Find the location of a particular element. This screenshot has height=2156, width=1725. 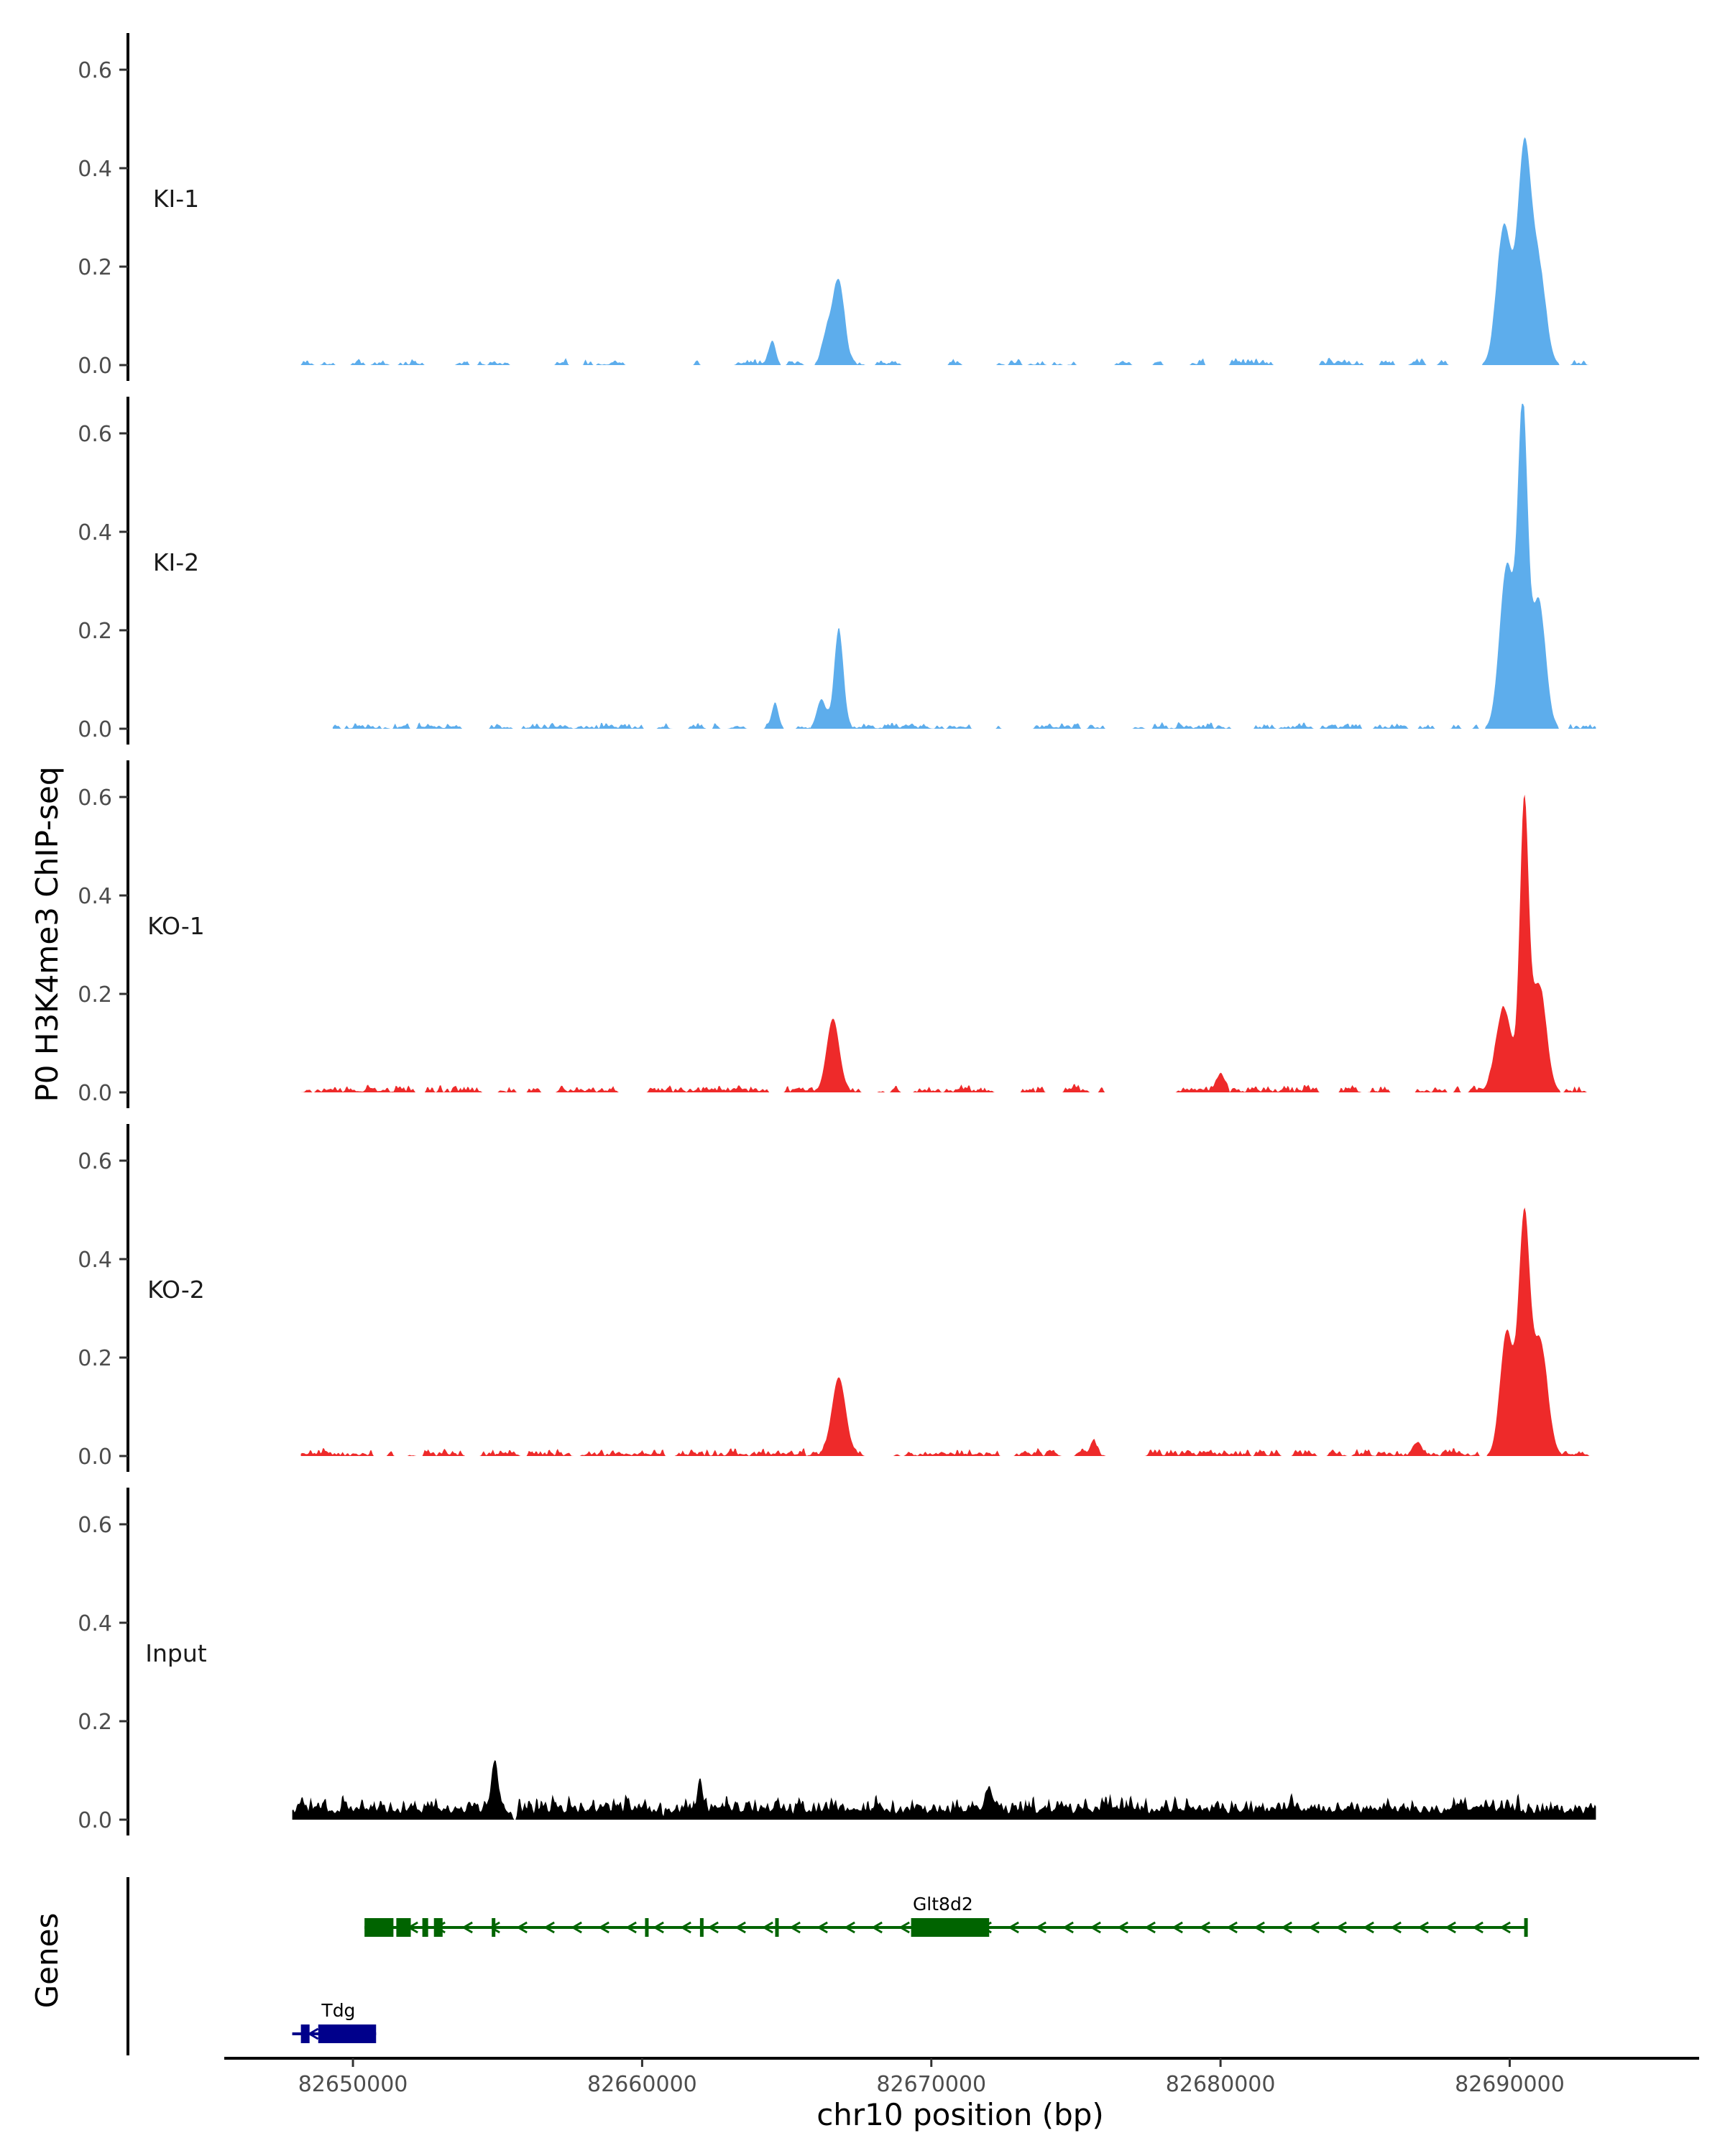

track-input: 0.0 0.2 0.4 0.6 Input is located at coordinates (837, 1661).